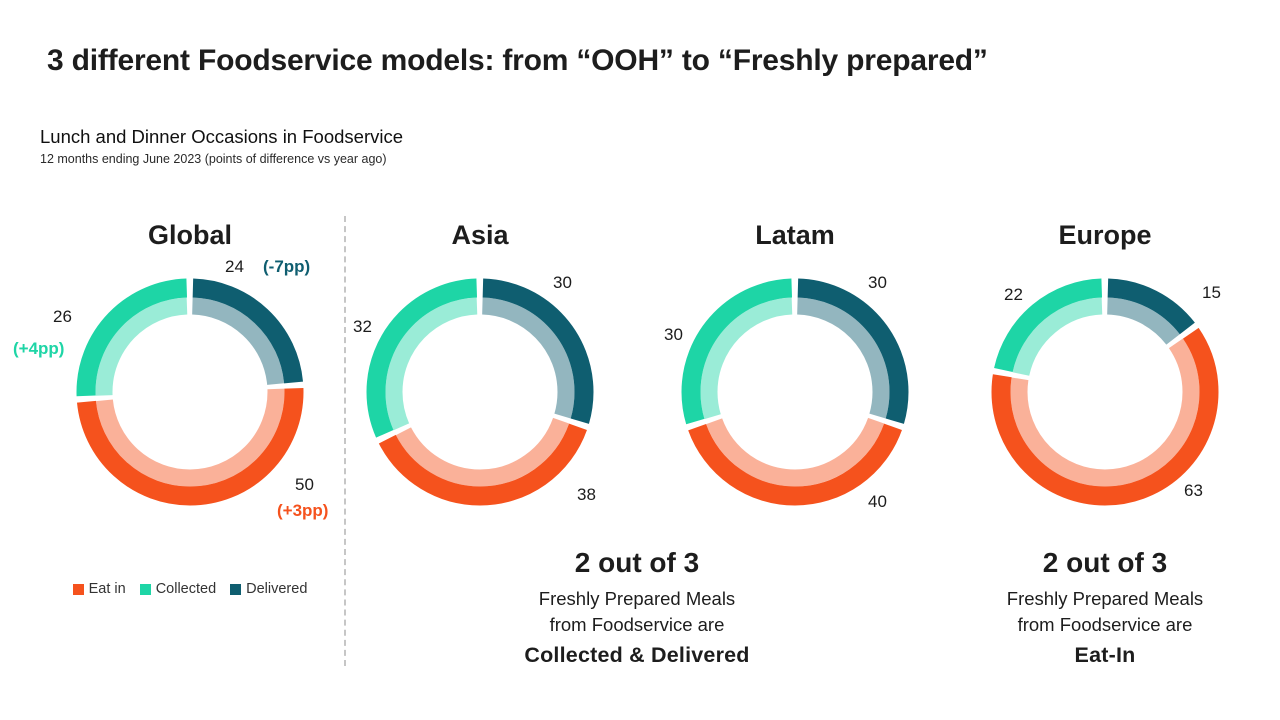 The height and width of the screenshot is (720, 1280). I want to click on chart-title-europe: Europe, so click(1105, 235).